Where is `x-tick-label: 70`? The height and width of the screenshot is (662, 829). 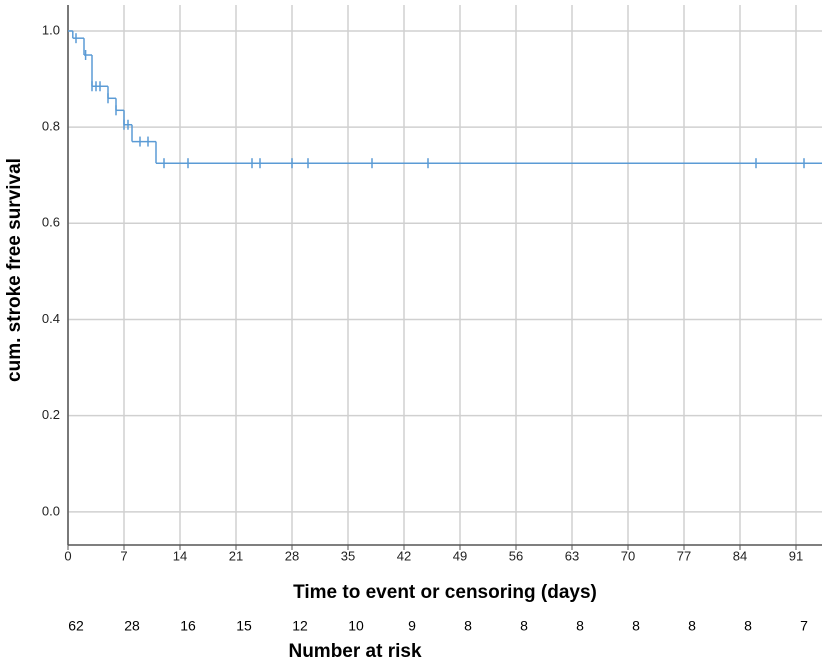
x-tick-label: 70 is located at coordinates (628, 555).